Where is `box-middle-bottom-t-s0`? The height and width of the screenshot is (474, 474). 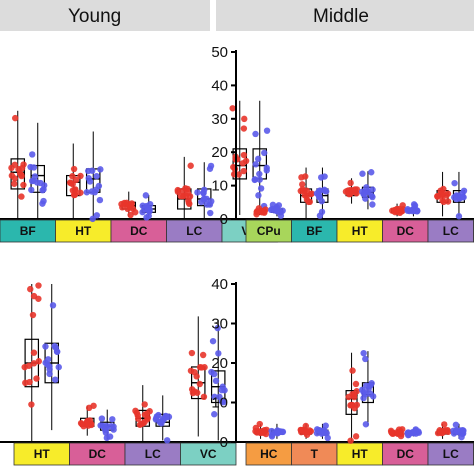 box-middle-bottom-t-s0 is located at coordinates (306, 430).